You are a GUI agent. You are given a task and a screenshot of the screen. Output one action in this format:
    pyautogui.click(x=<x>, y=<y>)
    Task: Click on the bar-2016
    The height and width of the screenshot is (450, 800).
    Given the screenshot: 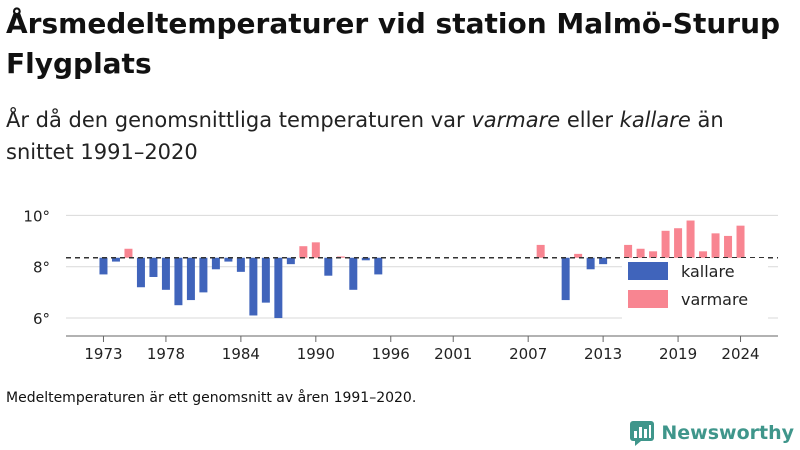 What is the action you would take?
    pyautogui.click(x=640, y=253)
    